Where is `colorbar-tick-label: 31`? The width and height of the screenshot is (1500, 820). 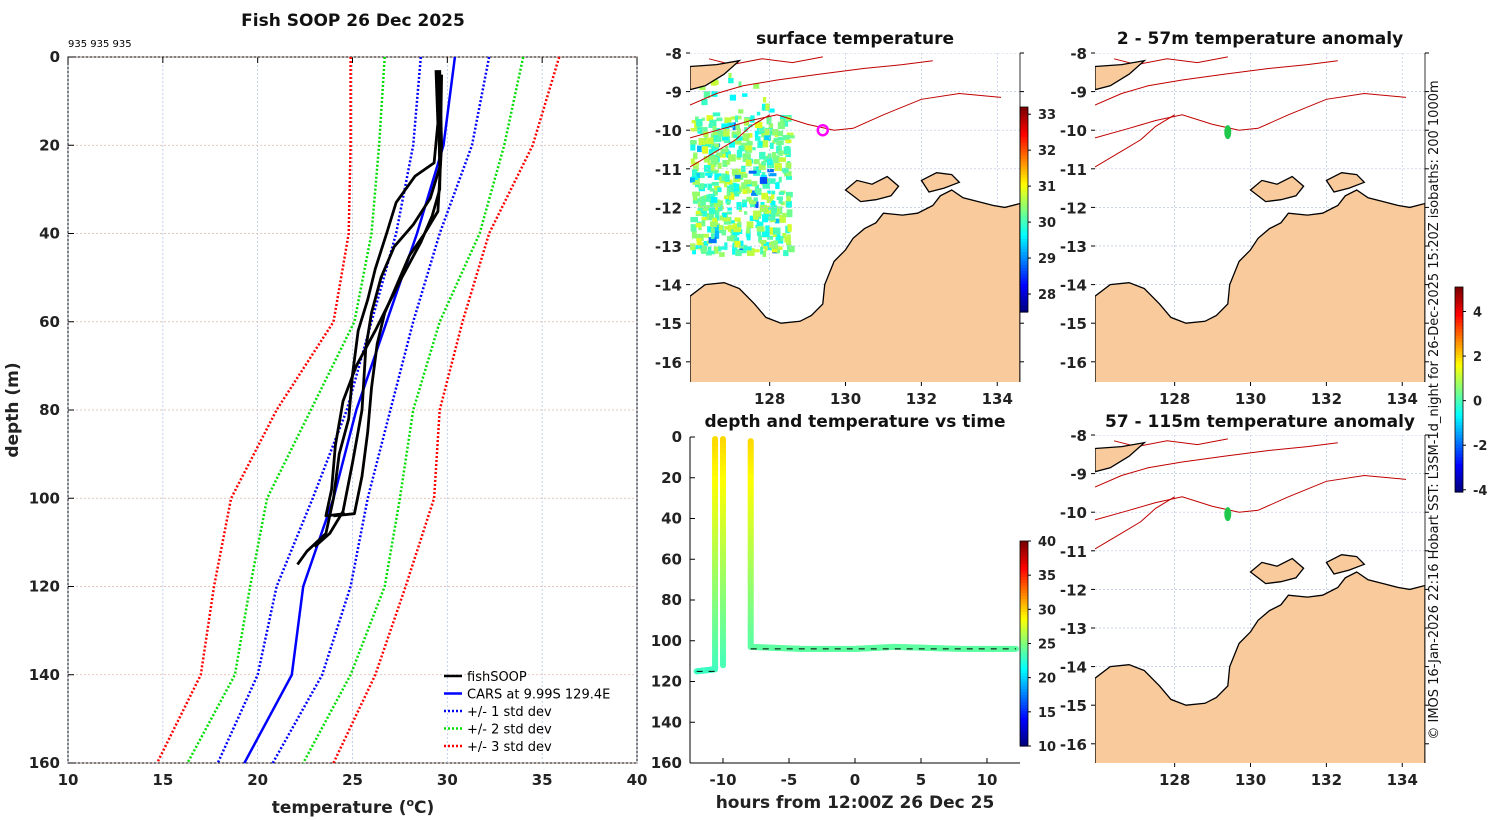
colorbar-tick-label: 31 is located at coordinates (1047, 187).